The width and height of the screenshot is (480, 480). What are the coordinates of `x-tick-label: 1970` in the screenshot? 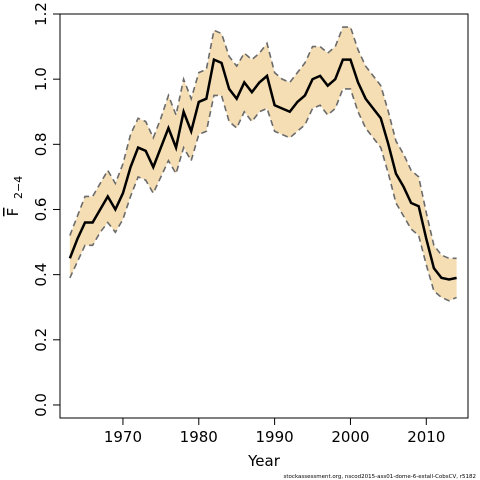 It's located at (123, 437).